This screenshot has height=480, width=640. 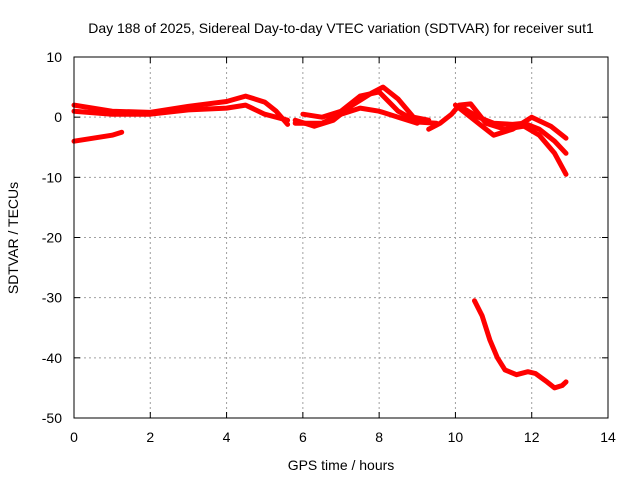 I want to click on y-tick-label: -40, so click(x=52, y=358).